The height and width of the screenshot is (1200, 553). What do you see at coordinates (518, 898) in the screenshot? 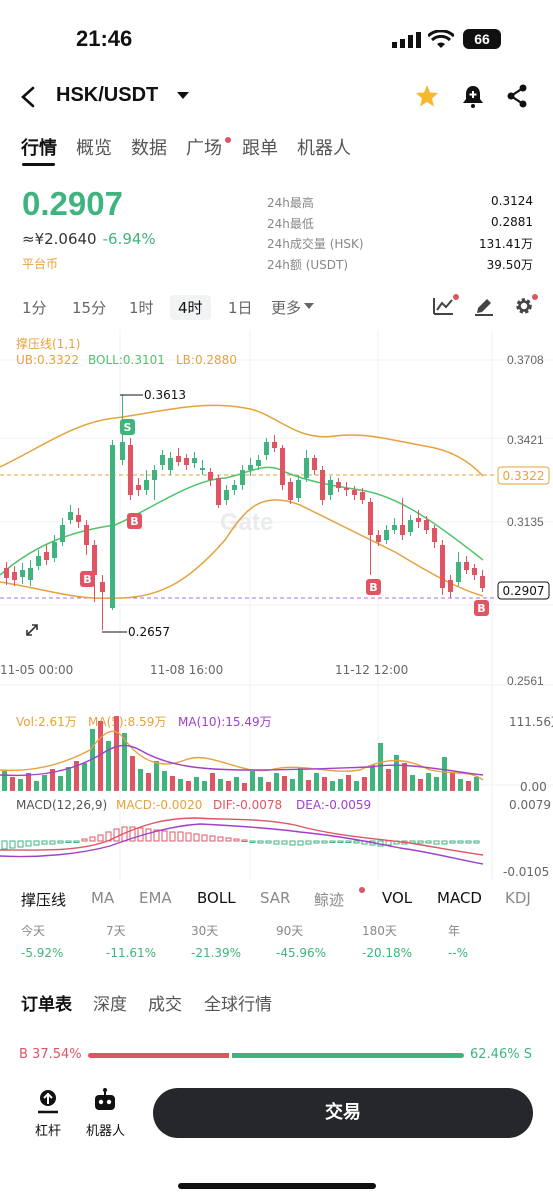
I see `indicator-tab: KDJ` at bounding box center [518, 898].